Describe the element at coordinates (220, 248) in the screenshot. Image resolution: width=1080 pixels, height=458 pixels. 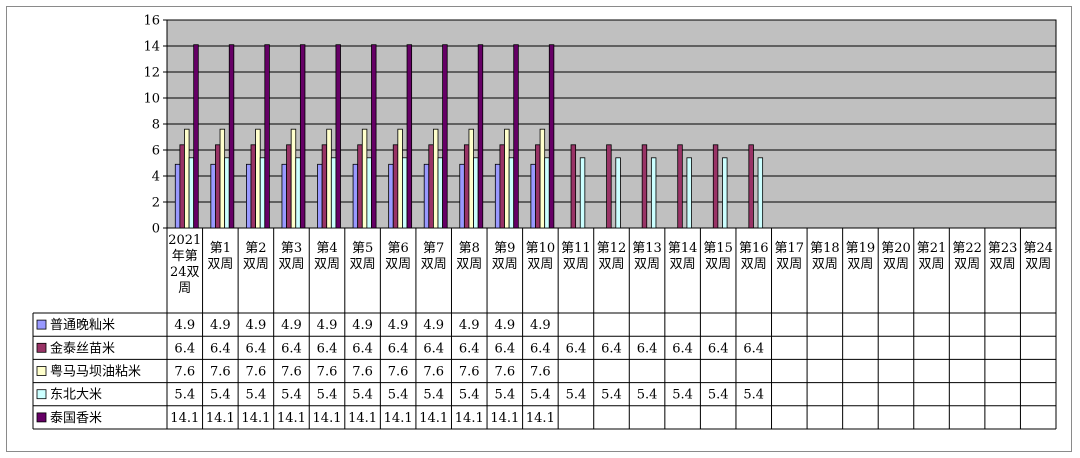
I see `x-tick-label: 第1` at that location.